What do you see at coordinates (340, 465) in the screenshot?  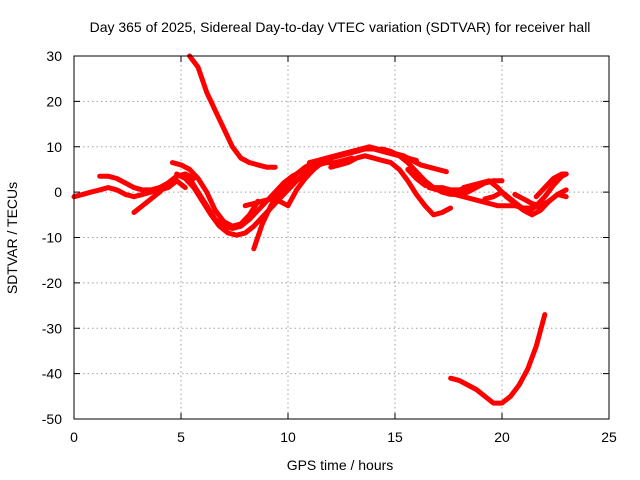 I see `x-axis-label: GPS time / hours` at bounding box center [340, 465].